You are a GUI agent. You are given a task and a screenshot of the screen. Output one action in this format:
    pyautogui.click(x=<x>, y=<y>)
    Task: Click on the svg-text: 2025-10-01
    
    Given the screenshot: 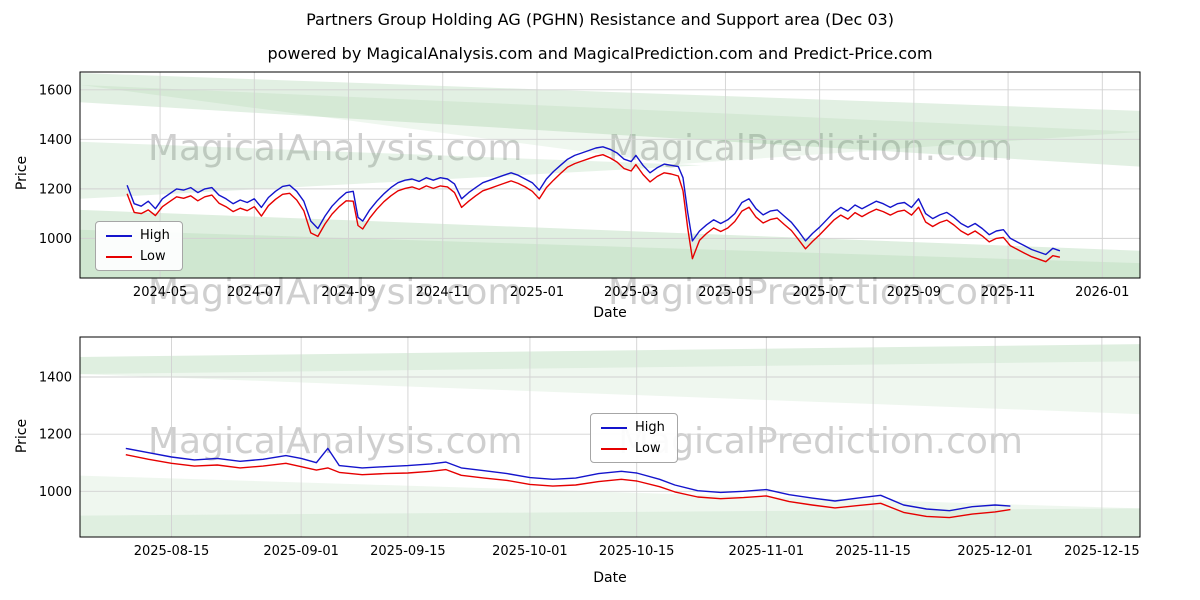 What is the action you would take?
    pyautogui.click(x=530, y=551)
    